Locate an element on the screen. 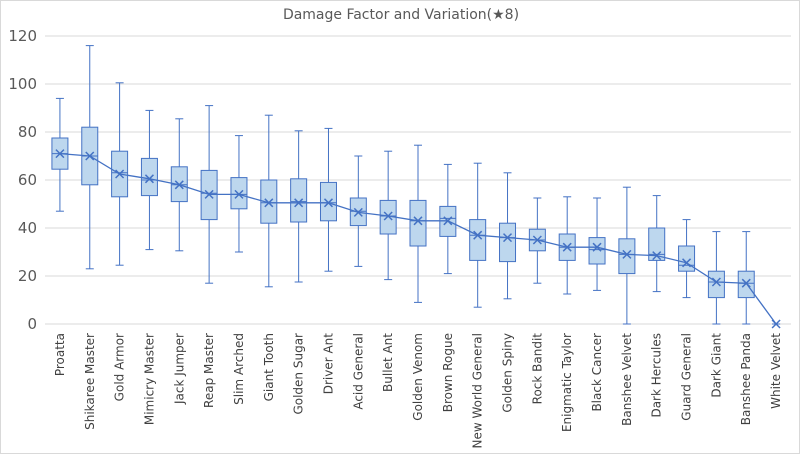 The image size is (800, 455). x-tick-label: Shikaree Master is located at coordinates (90, 381).